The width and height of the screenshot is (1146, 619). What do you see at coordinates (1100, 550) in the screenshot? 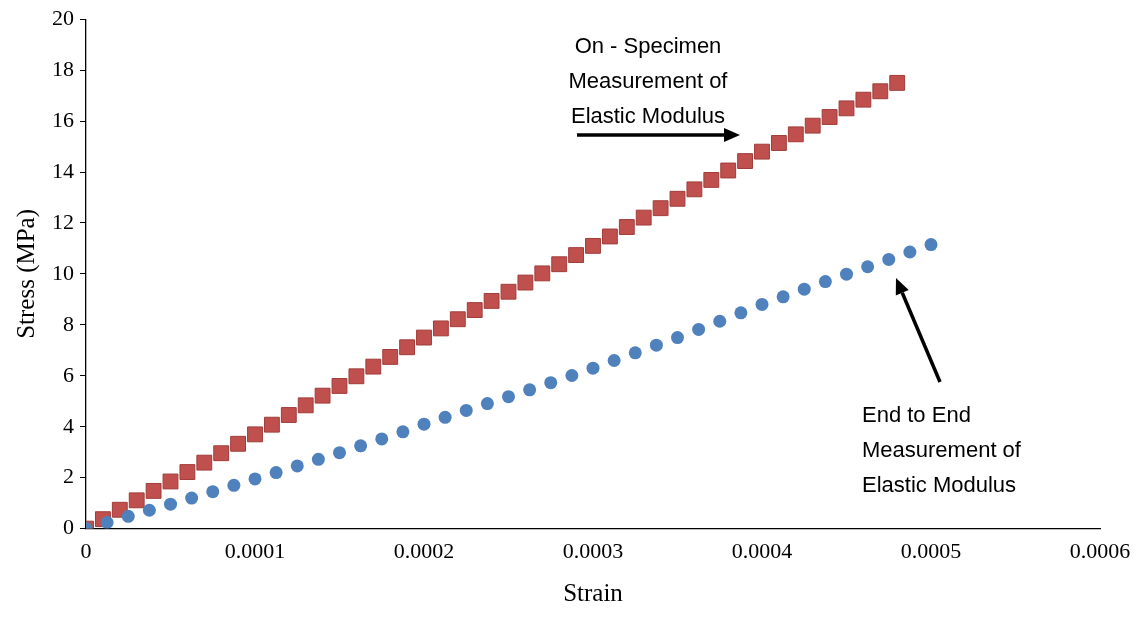
I see `x-tick-label: 0.0006` at bounding box center [1100, 550].